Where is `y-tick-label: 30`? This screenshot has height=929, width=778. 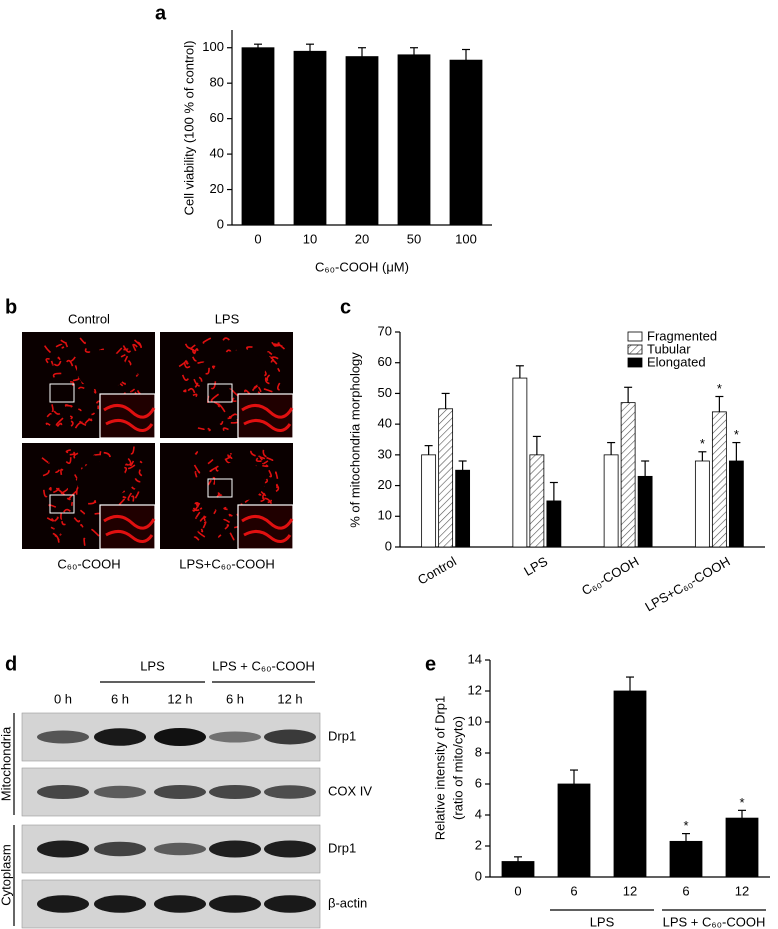
y-tick-label: 30 is located at coordinates (385, 453).